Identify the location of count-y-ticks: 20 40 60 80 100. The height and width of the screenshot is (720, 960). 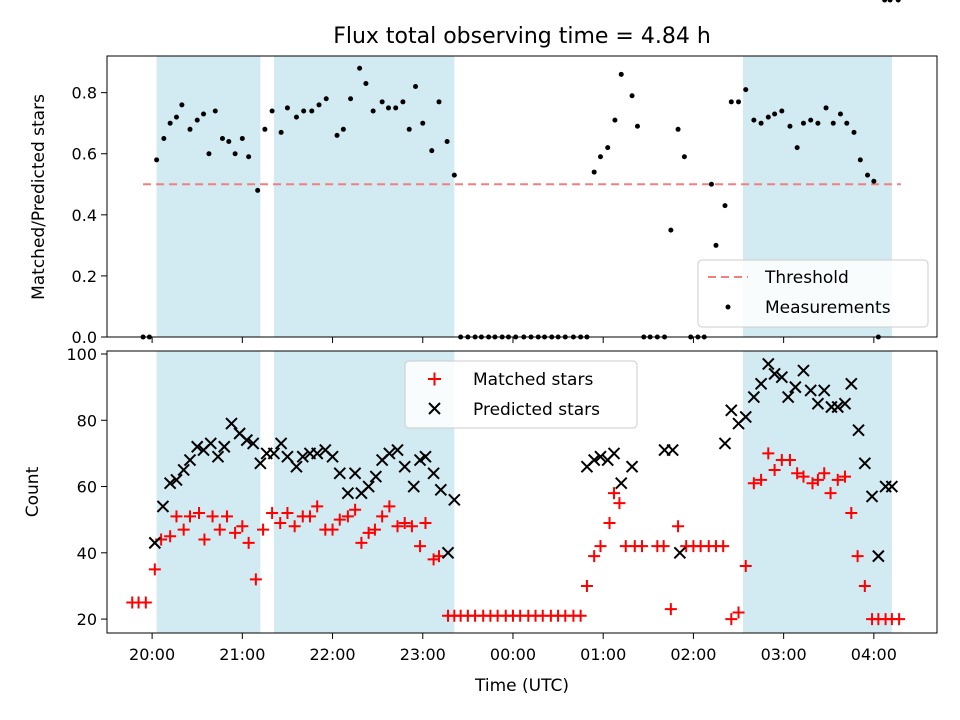
(86, 487).